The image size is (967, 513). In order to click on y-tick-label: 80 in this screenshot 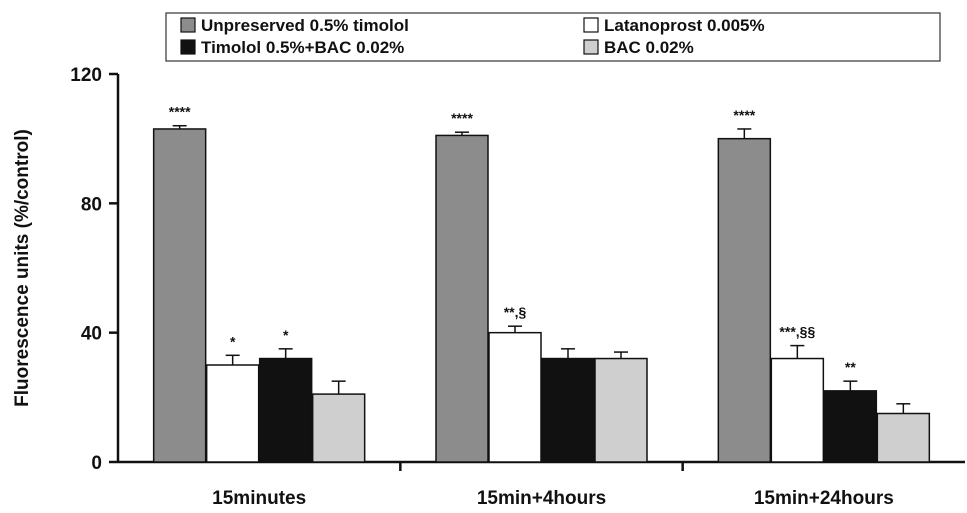, I will do `click(91, 204)`.